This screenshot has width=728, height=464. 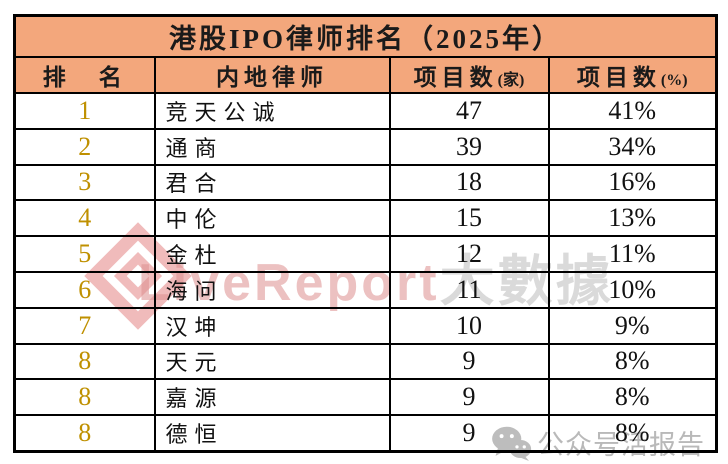 What do you see at coordinates (84, 146) in the screenshot?
I see `rank-cell: 2` at bounding box center [84, 146].